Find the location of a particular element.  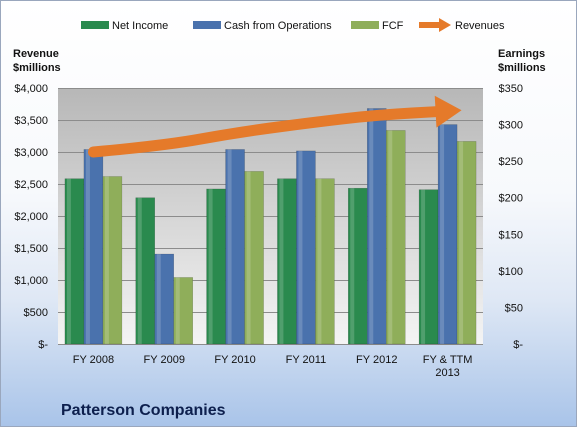

revenue-arrow is located at coordinates (274, 126).